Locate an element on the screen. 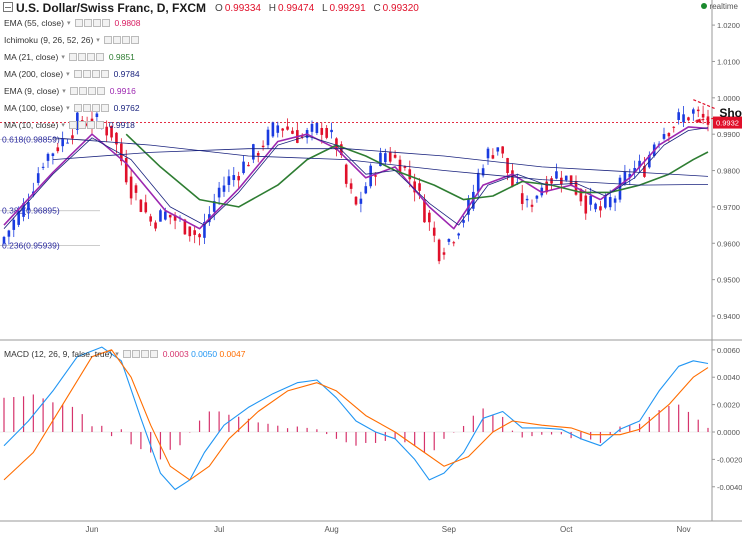 Image resolution: width=742 pixels, height=534 pixels. symbol-title: U.S. Dollar/Swiss Franc, D, FXCM is located at coordinates (111, 8).